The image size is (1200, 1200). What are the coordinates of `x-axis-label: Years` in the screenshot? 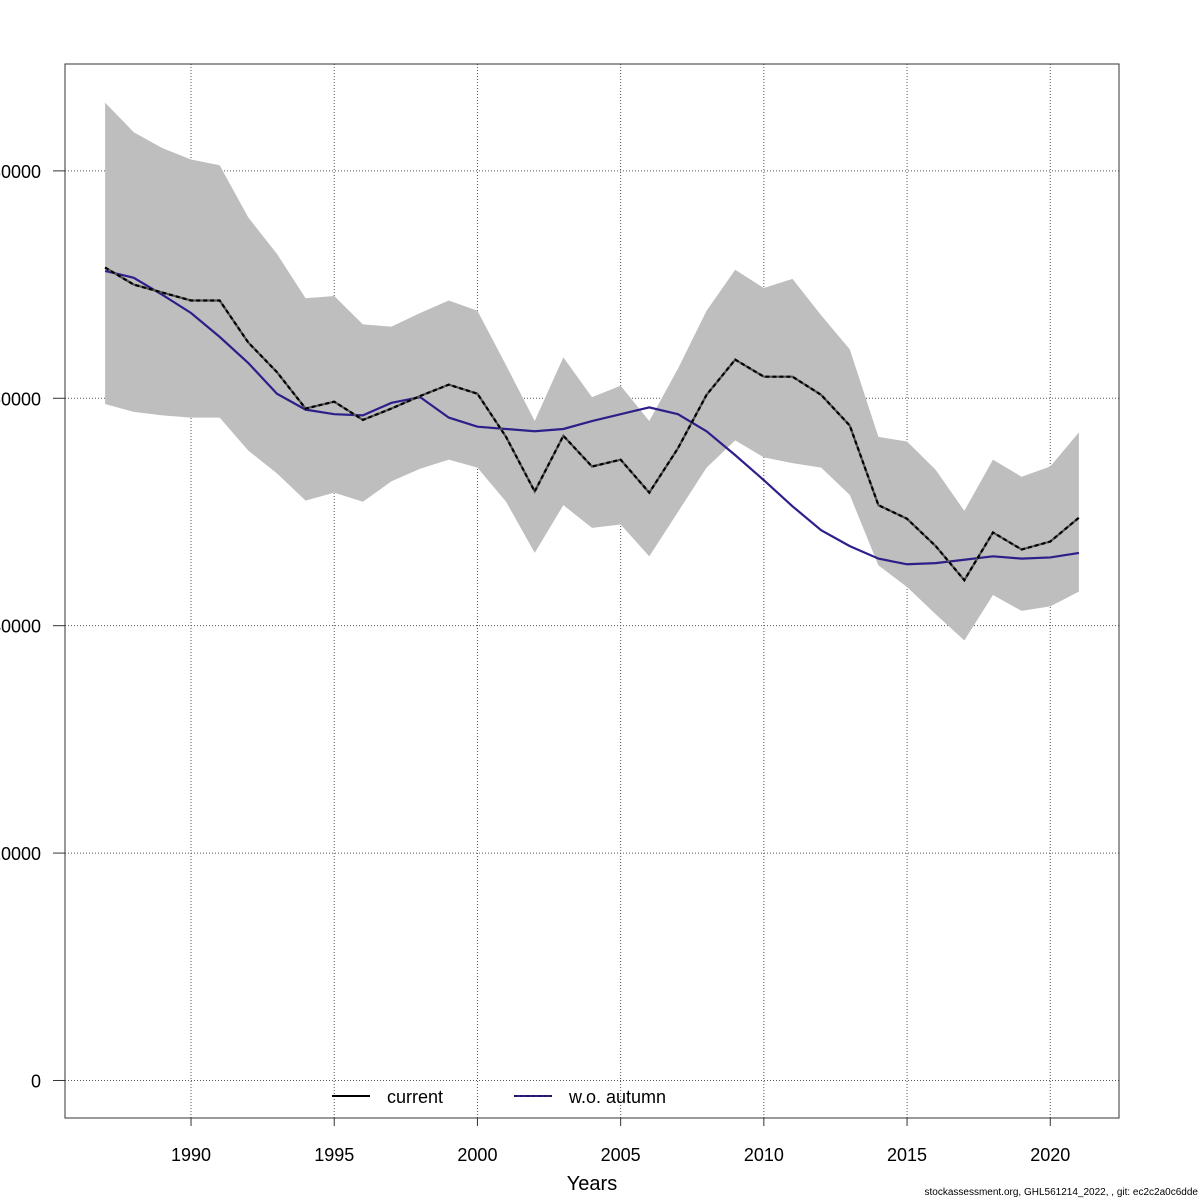 It's located at (592, 1184).